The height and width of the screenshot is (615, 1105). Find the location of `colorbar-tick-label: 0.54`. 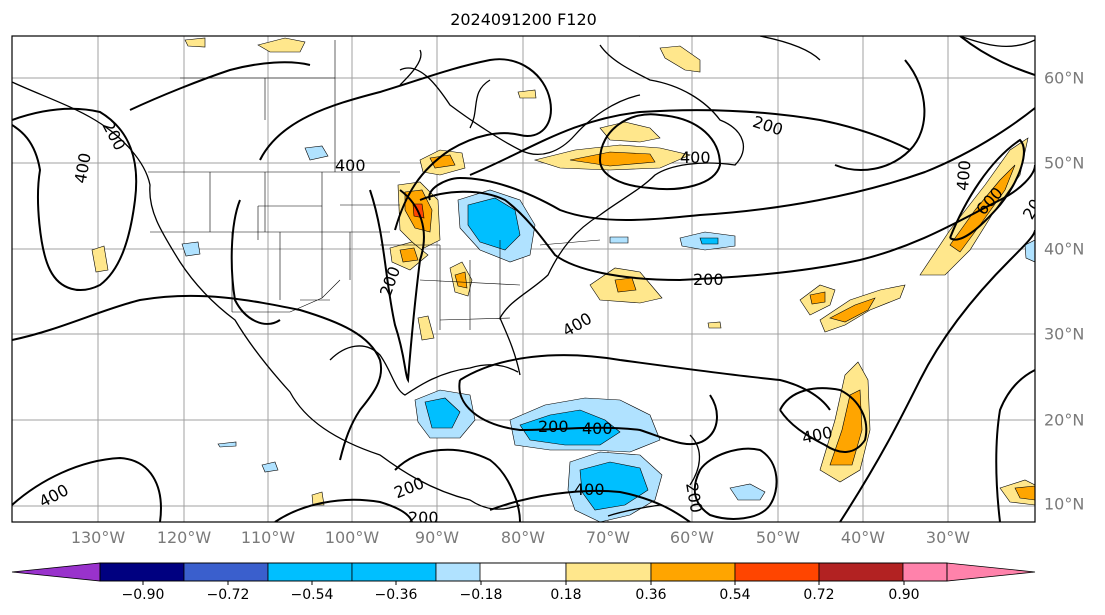

colorbar-tick-label: 0.54 is located at coordinates (735, 595).